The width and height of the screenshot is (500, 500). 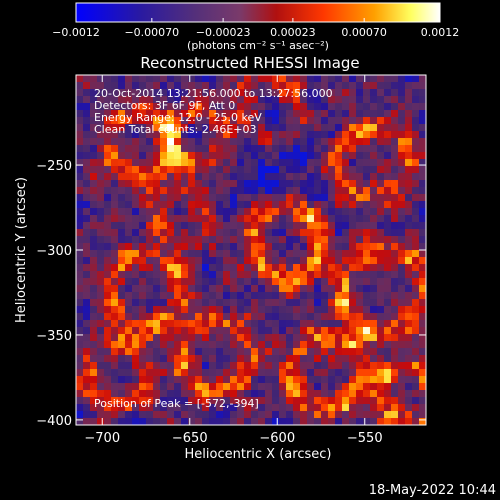 What do you see at coordinates (293, 32) in the screenshot?
I see `colorbar-tick-label: 0.00023` at bounding box center [293, 32].